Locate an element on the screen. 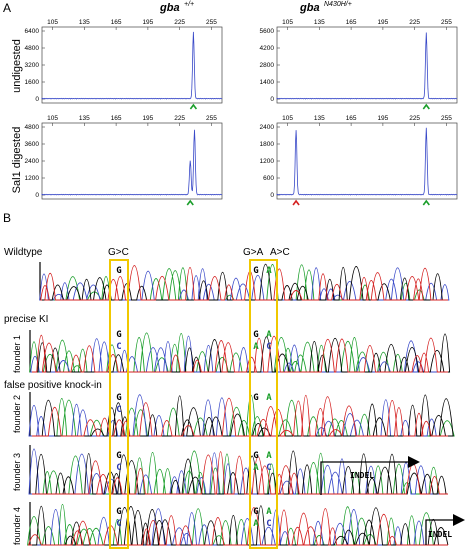 Image resolution: width=469 pixels, height=550 pixels. y-tick-label: 5600 is located at coordinates (267, 31).